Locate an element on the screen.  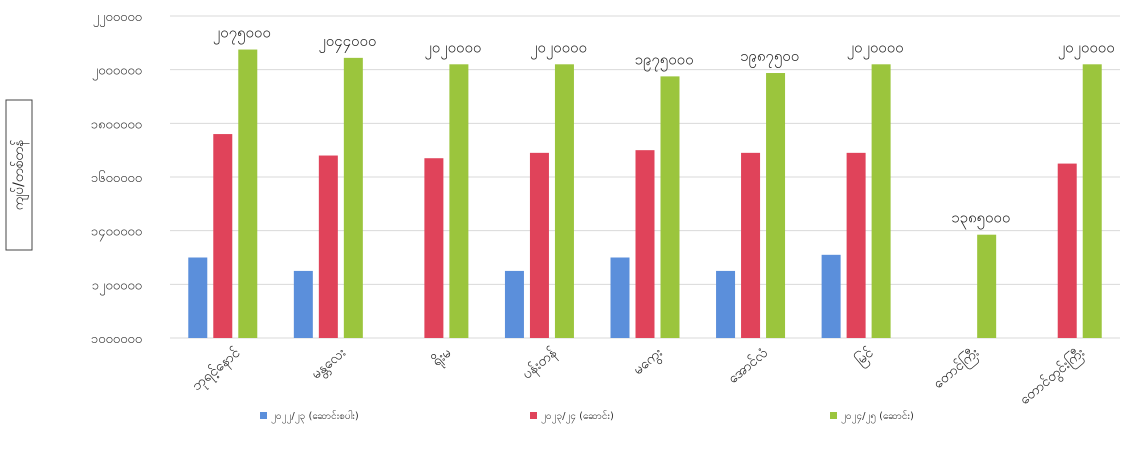
data-label: ၂၀၄၄၀၀၀ is located at coordinates (347, 42).